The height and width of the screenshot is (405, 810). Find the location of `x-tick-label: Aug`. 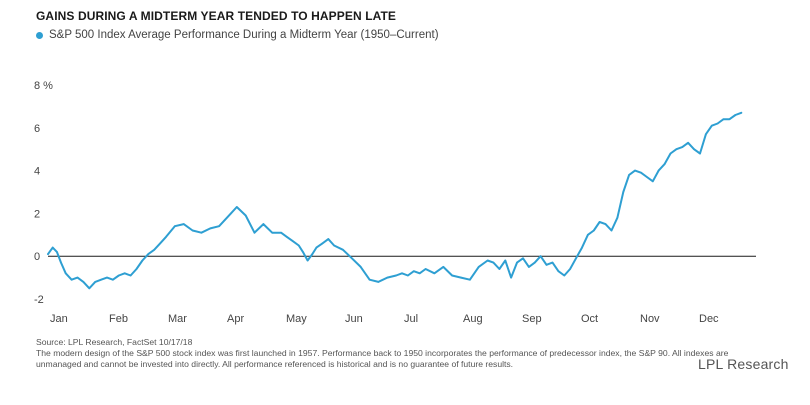

x-tick-label: Aug is located at coordinates (473, 319).